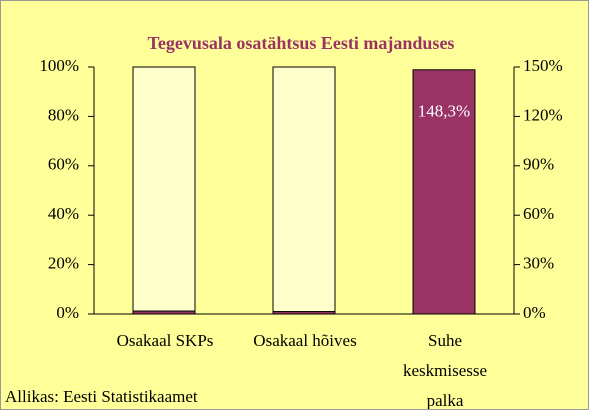 The height and width of the screenshot is (410, 589). I want to click on y-tick-label: 0%, so click(67, 312).